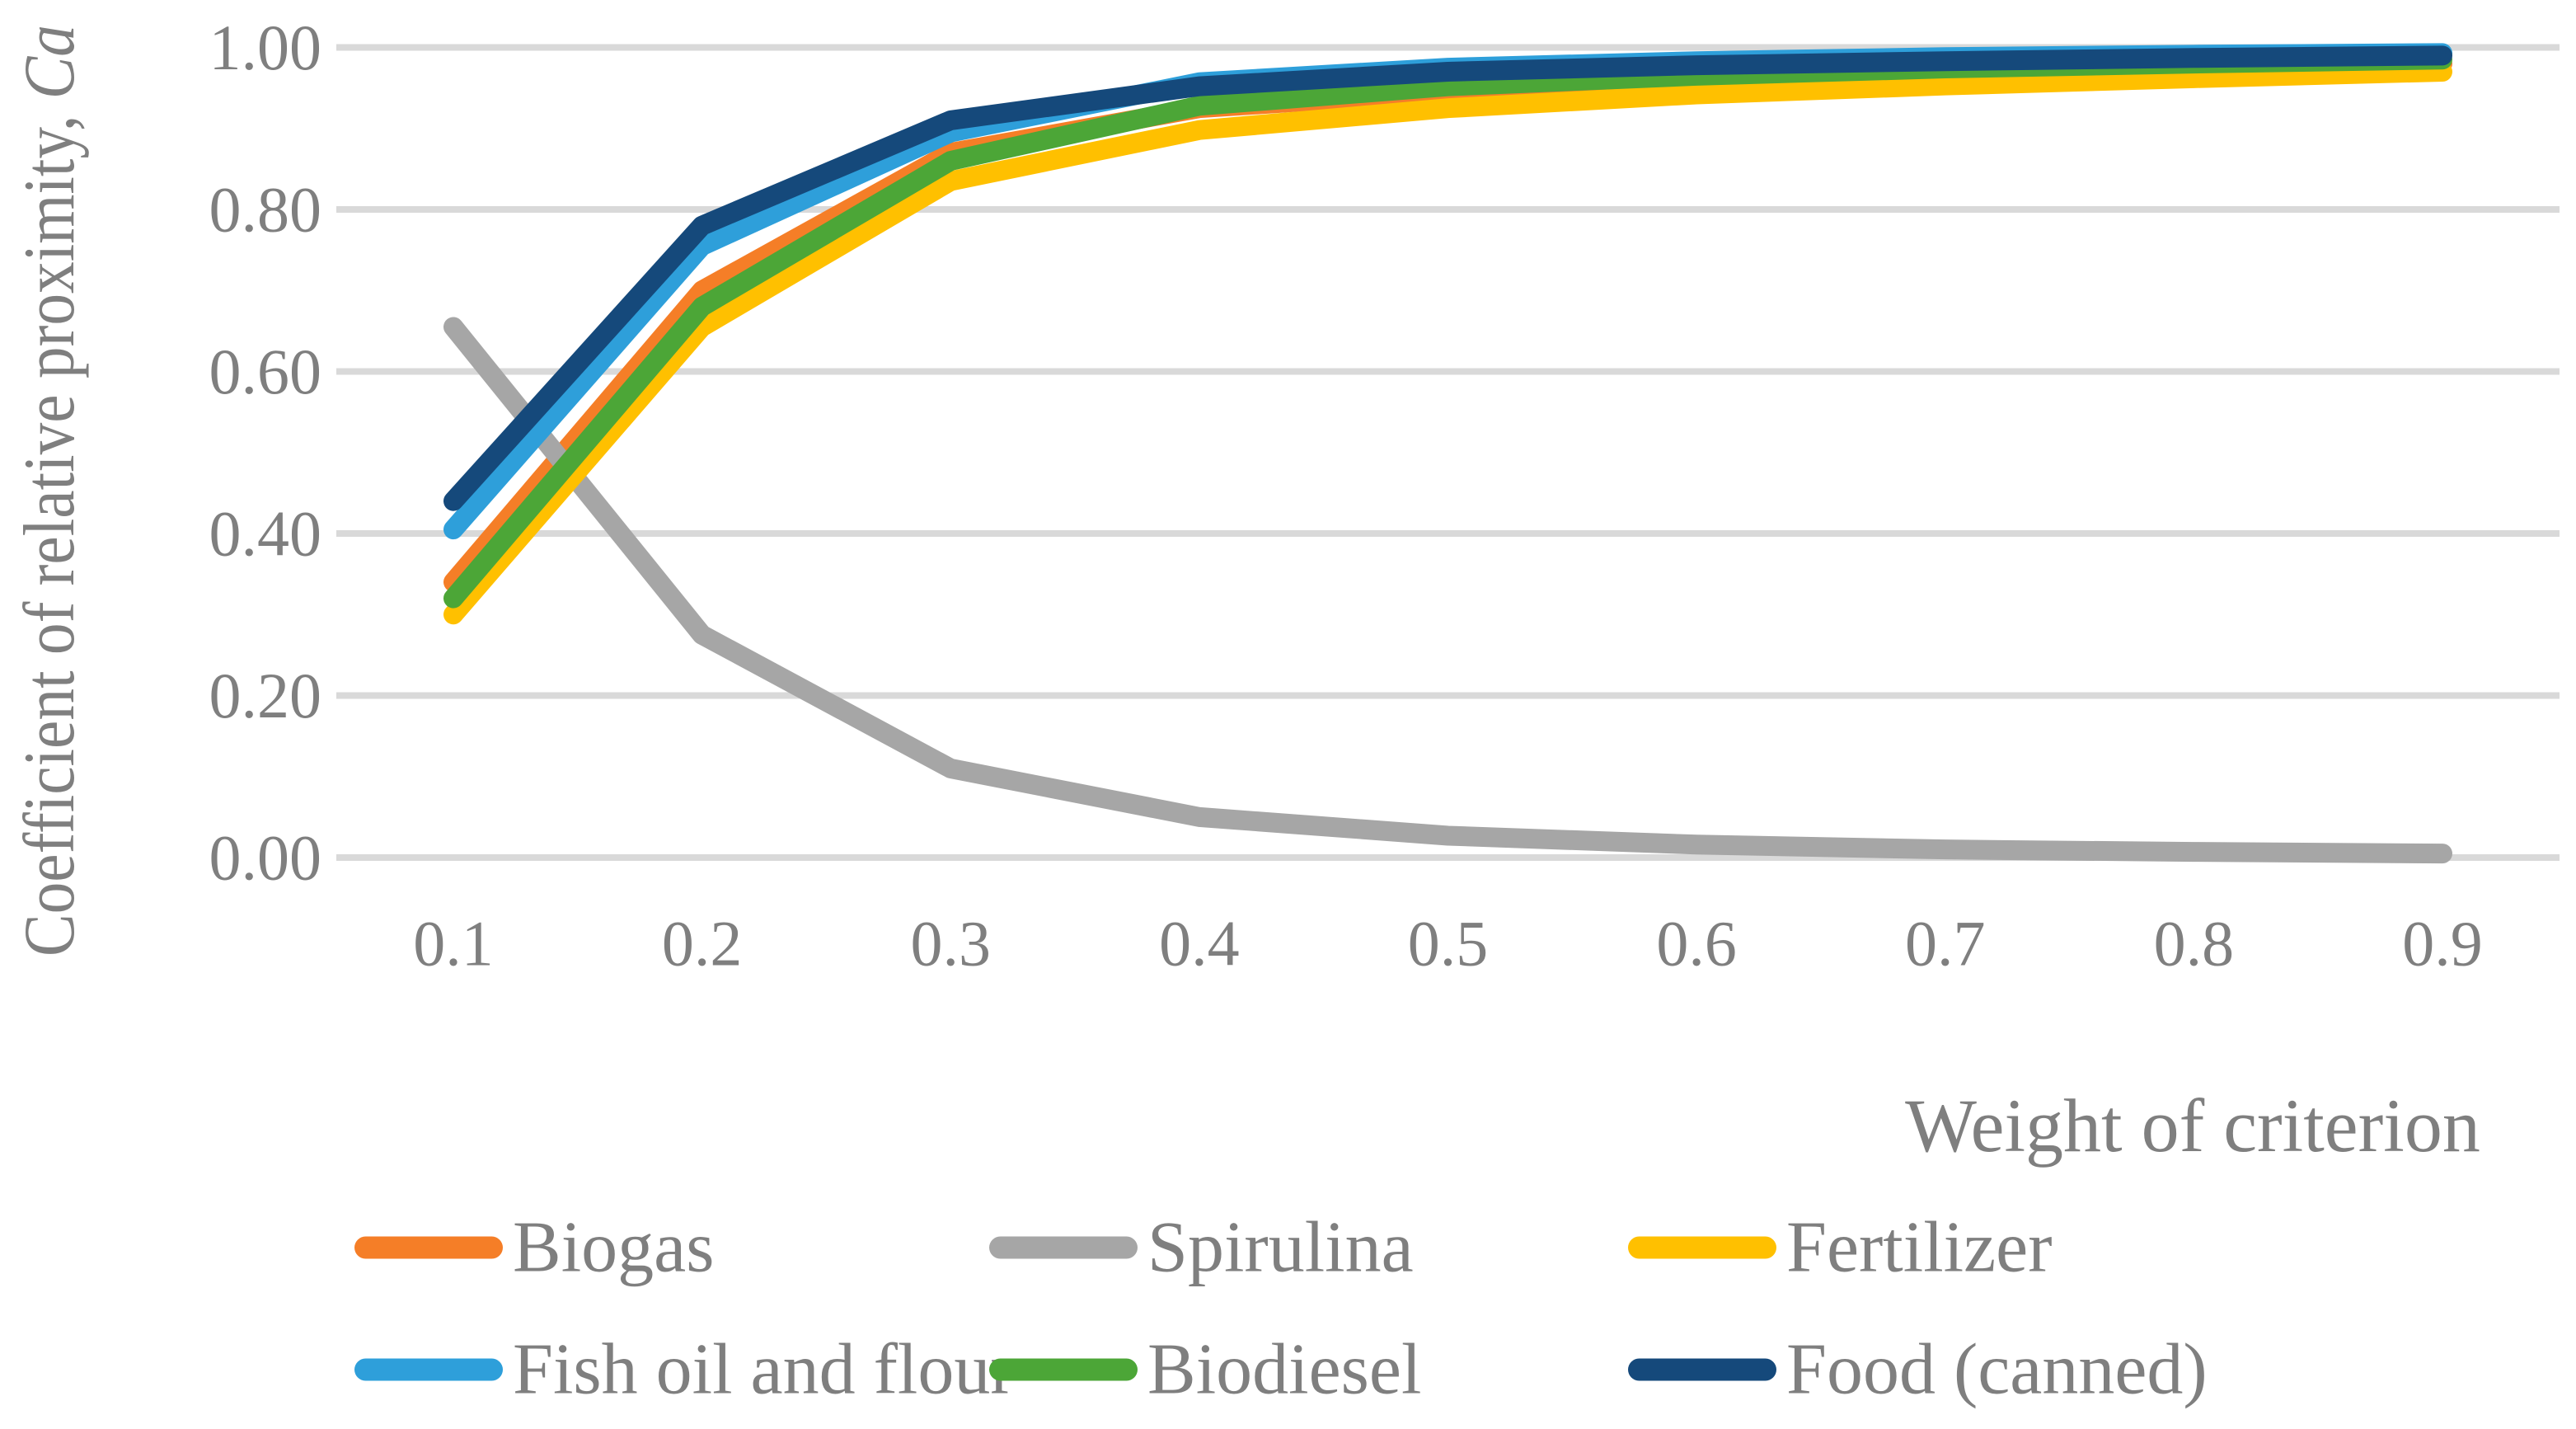 The width and height of the screenshot is (2576, 1429). I want to click on legend-item-fertilizer: Fertilizer, so click(1841, 1248).